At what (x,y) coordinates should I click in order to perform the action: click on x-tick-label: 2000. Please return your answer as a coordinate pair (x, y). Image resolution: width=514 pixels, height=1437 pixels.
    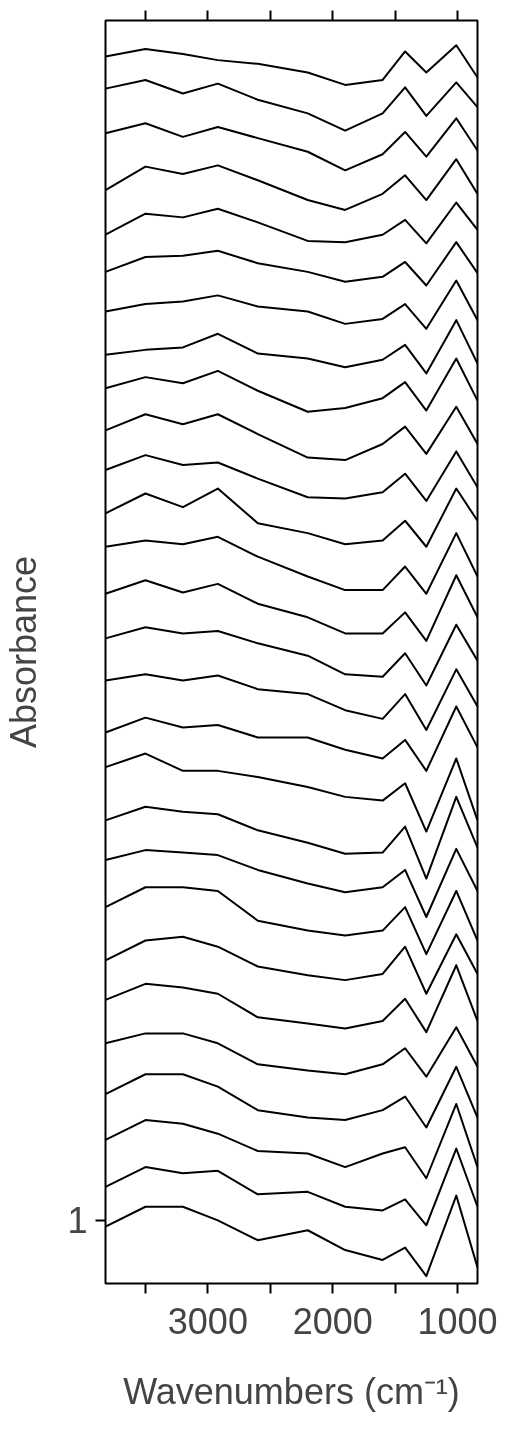
    Looking at the image, I should click on (332, 1321).